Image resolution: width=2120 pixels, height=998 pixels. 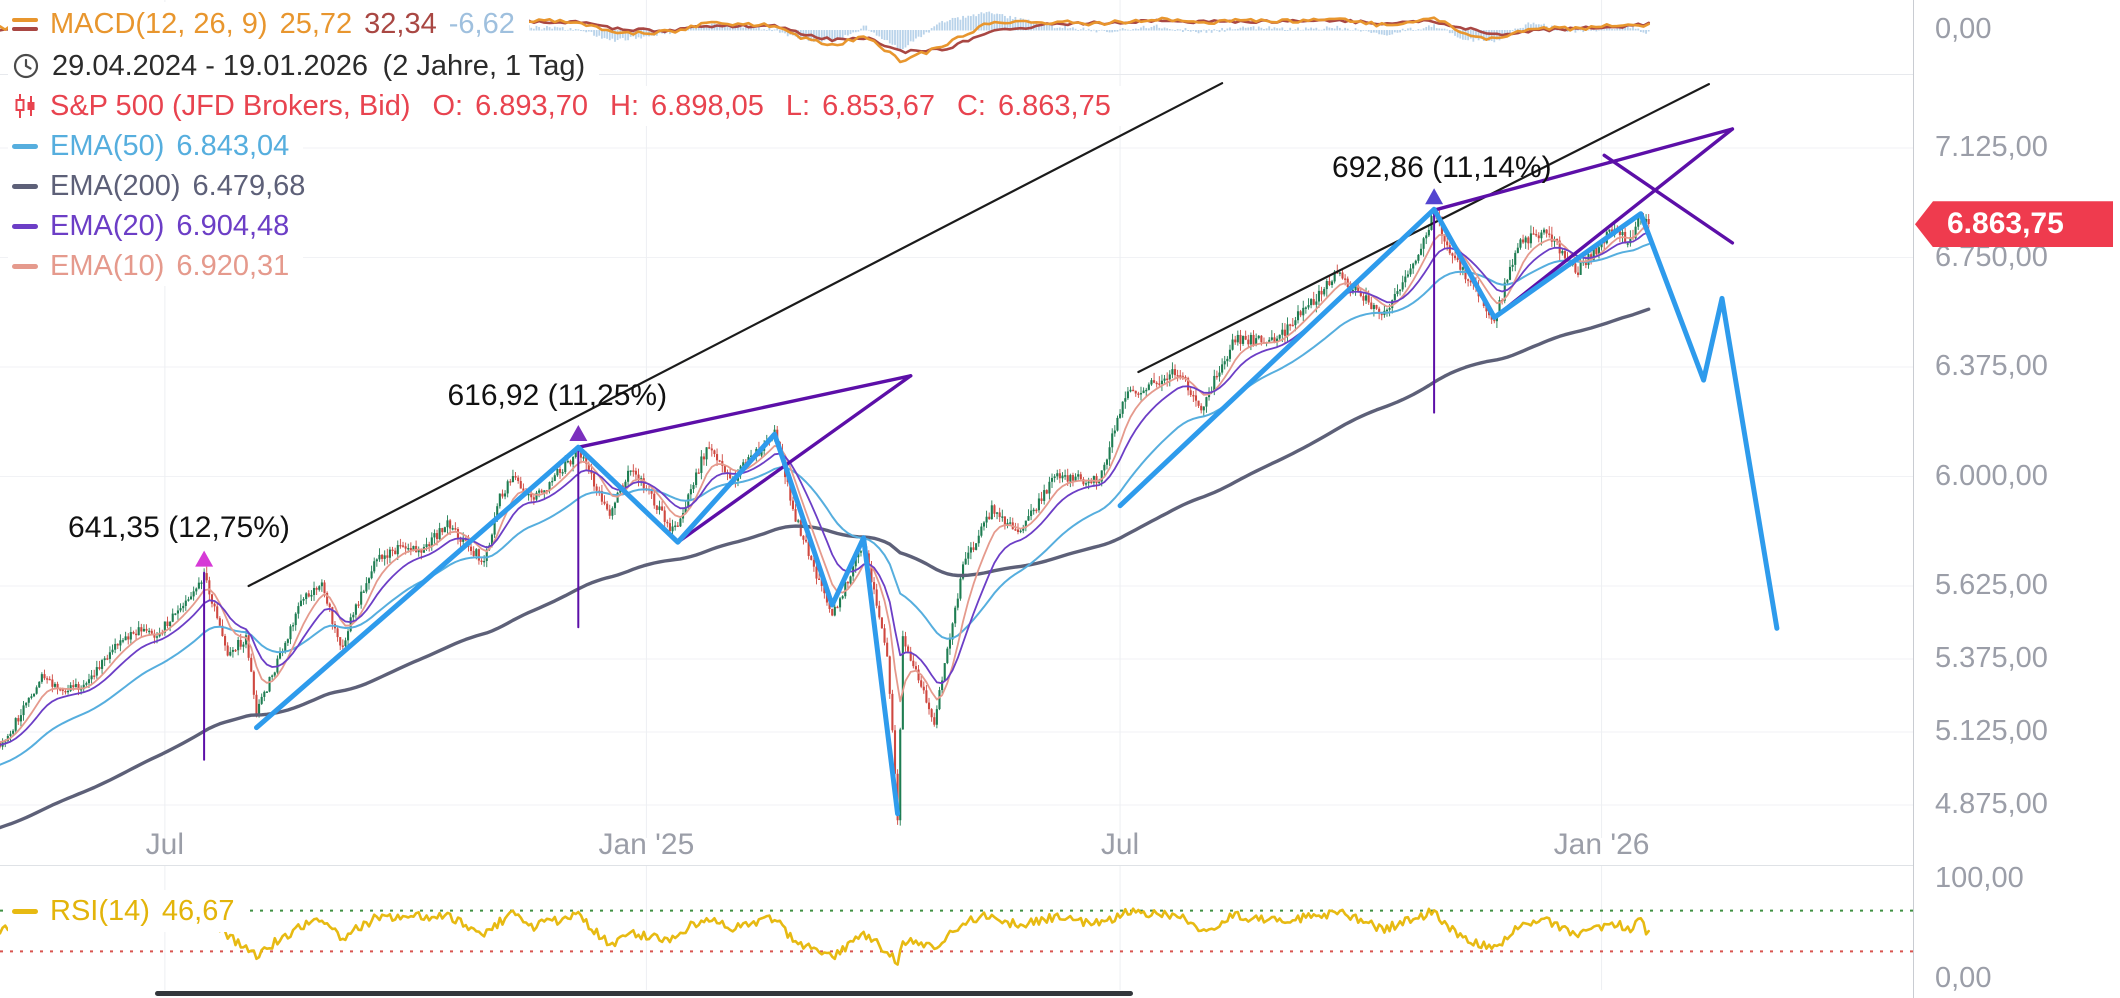 What do you see at coordinates (25, 186) in the screenshot?
I see `ema200-swatch-icon` at bounding box center [25, 186].